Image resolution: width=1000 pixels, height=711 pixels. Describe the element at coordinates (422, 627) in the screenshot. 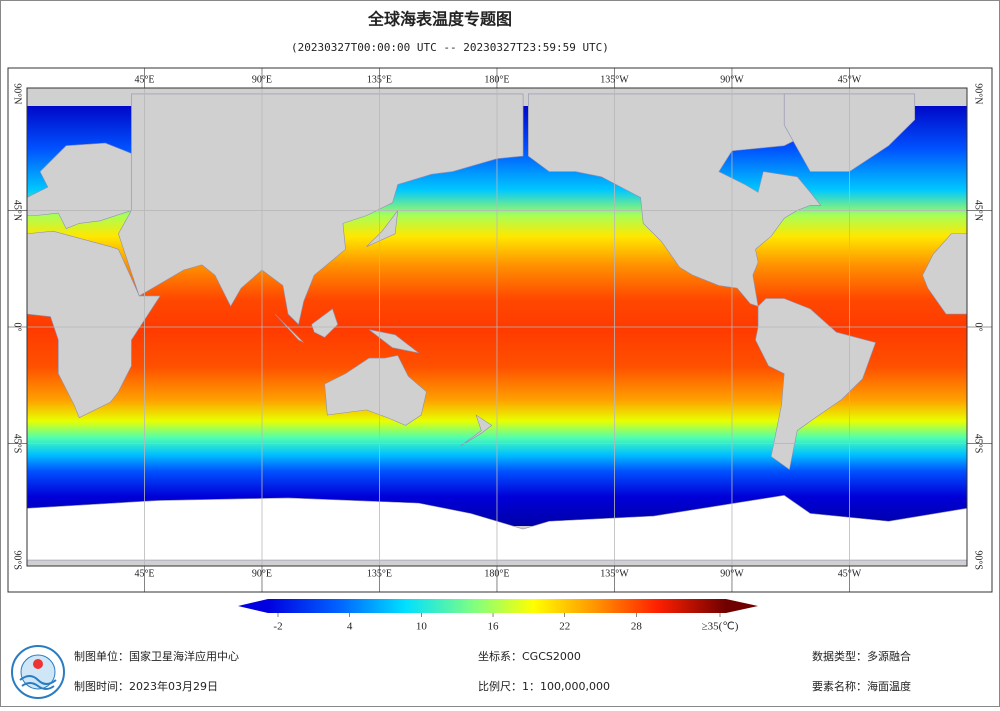

I see `colorbar-tick-label: 10` at that location.